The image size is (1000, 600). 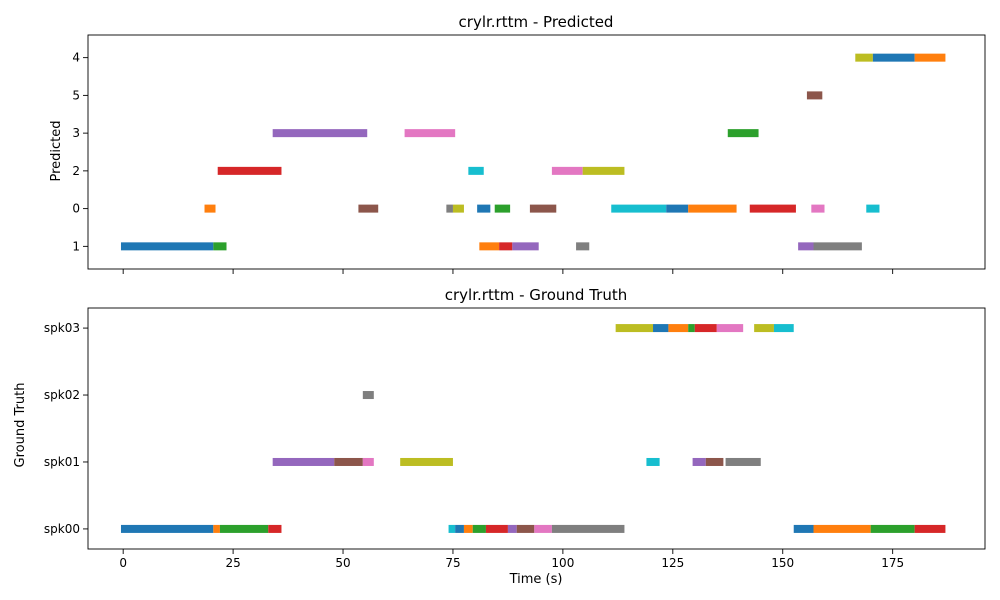 What do you see at coordinates (562, 563) in the screenshot?
I see `x-tick-label: 100` at bounding box center [562, 563].